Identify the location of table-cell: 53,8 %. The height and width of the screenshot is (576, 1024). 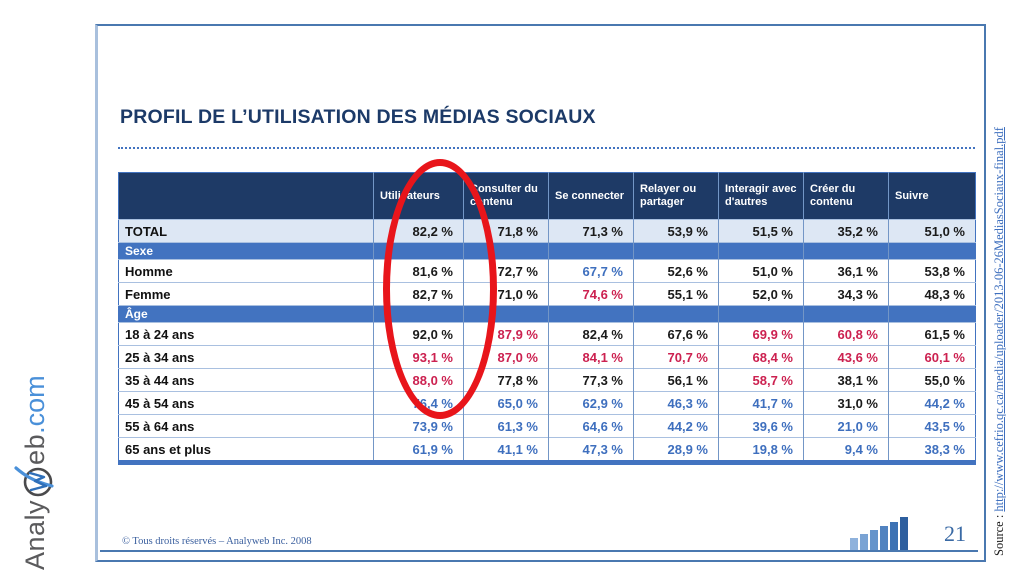
(932, 271).